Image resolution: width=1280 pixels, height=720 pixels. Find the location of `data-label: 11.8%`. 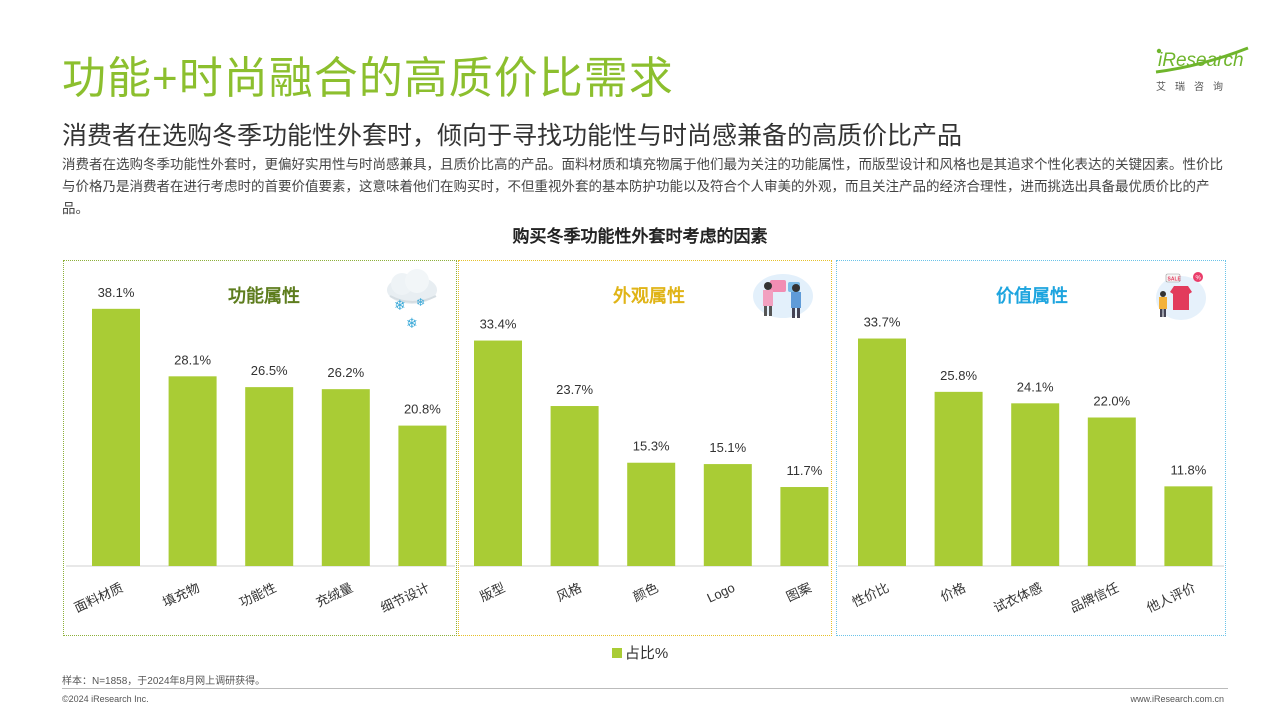

data-label: 11.8% is located at coordinates (1188, 469).